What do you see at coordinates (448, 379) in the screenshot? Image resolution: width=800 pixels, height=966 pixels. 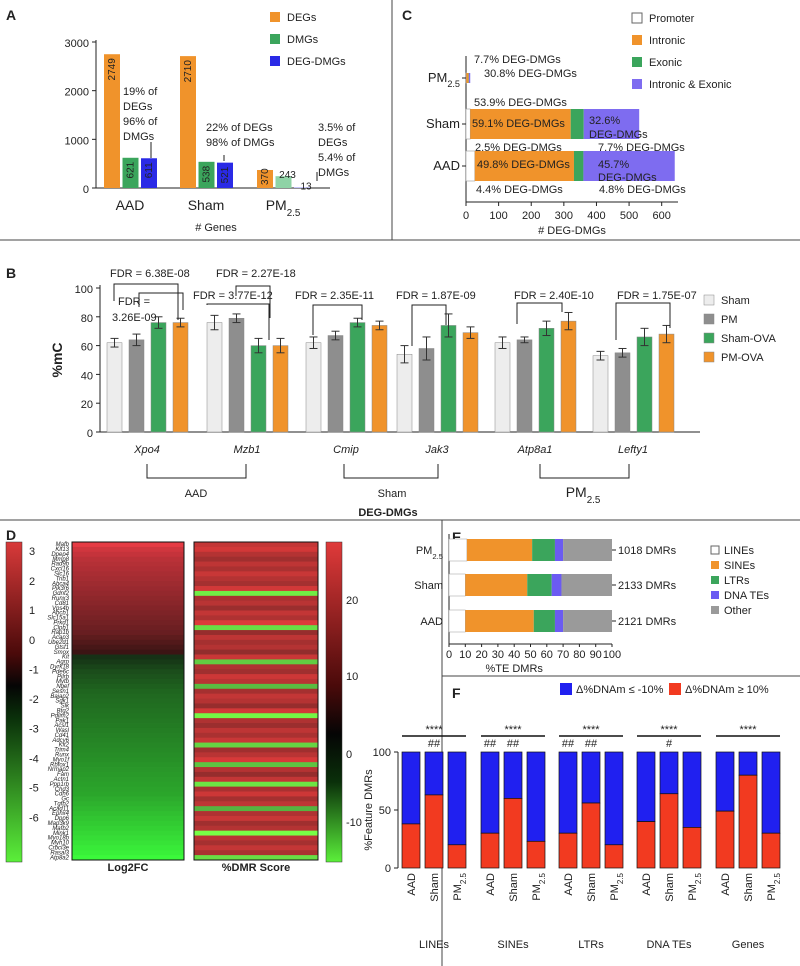 I see `bar-sham-ova` at bounding box center [448, 379].